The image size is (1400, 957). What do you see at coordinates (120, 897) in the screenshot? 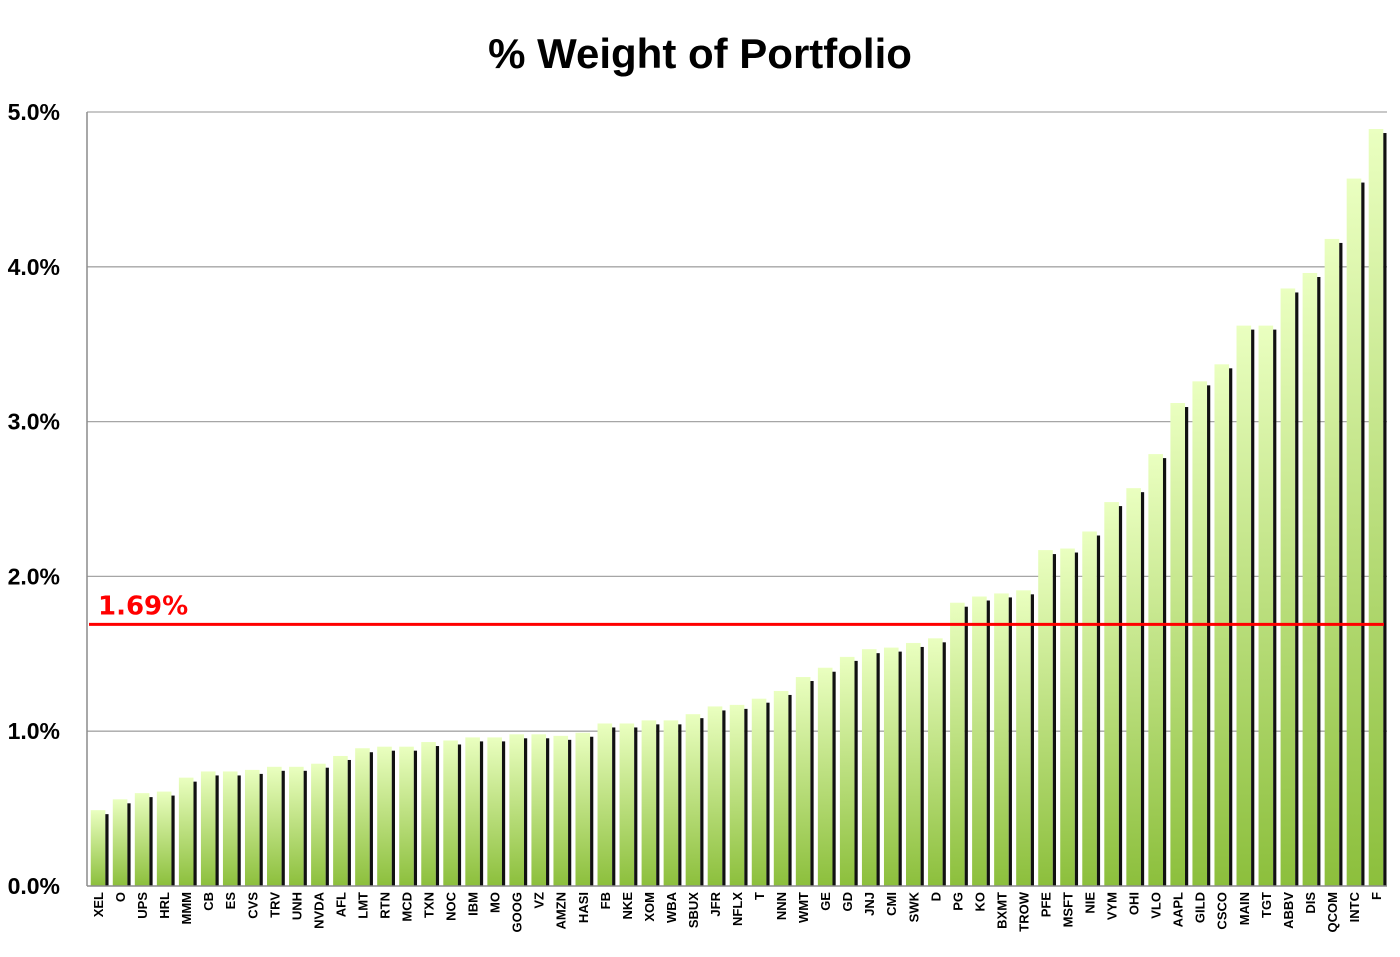
I see `x-tick-label: O` at bounding box center [120, 897].